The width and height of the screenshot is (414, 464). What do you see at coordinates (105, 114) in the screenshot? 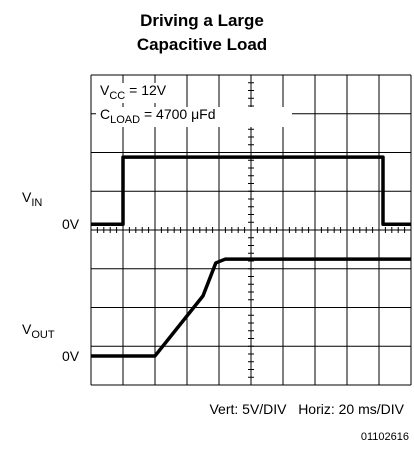
I see `annotation-main: C` at bounding box center [105, 114].